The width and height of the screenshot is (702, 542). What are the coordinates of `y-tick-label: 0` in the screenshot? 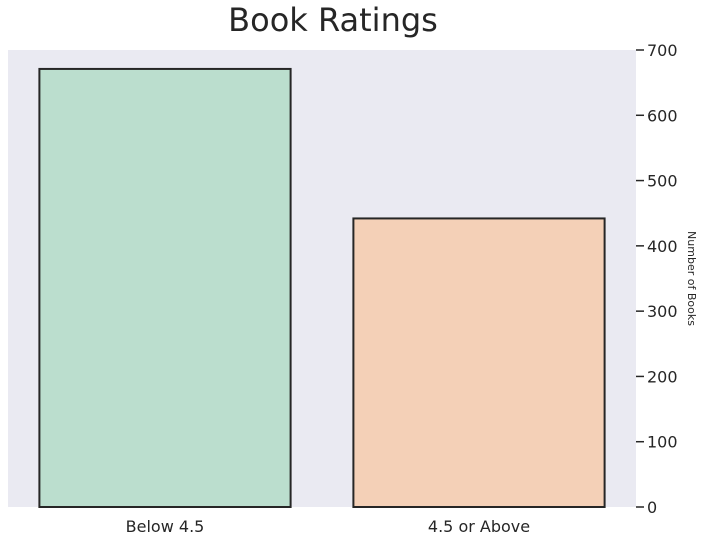 It's located at (652, 507).